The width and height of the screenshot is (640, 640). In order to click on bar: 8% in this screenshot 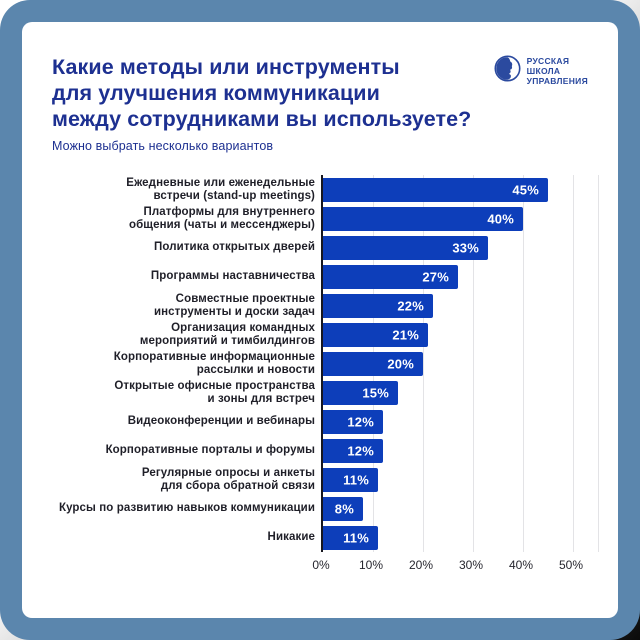, I will do `click(343, 508)`.